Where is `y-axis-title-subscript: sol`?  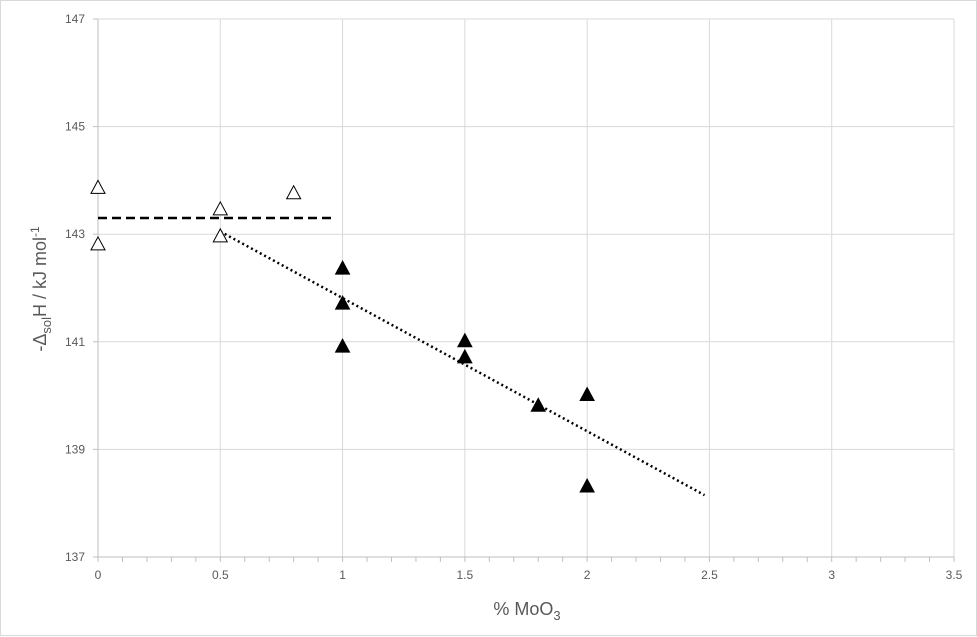
y-axis-title-subscript: sol is located at coordinates (46, 325).